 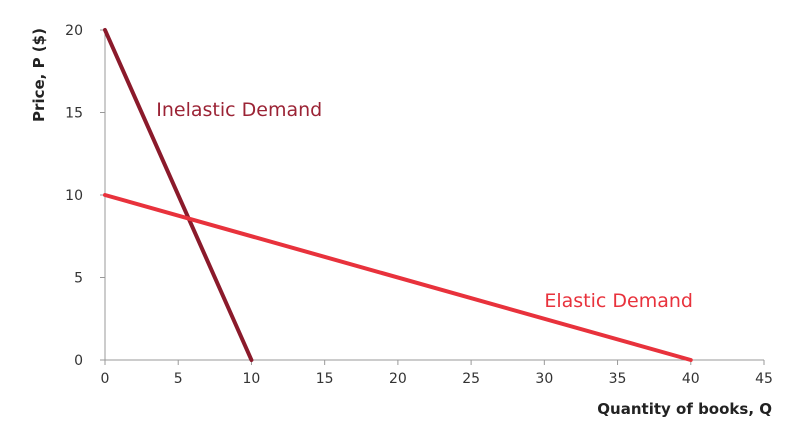 I want to click on series-label-inelastic-demand: Inelastic Demand, so click(x=239, y=110).